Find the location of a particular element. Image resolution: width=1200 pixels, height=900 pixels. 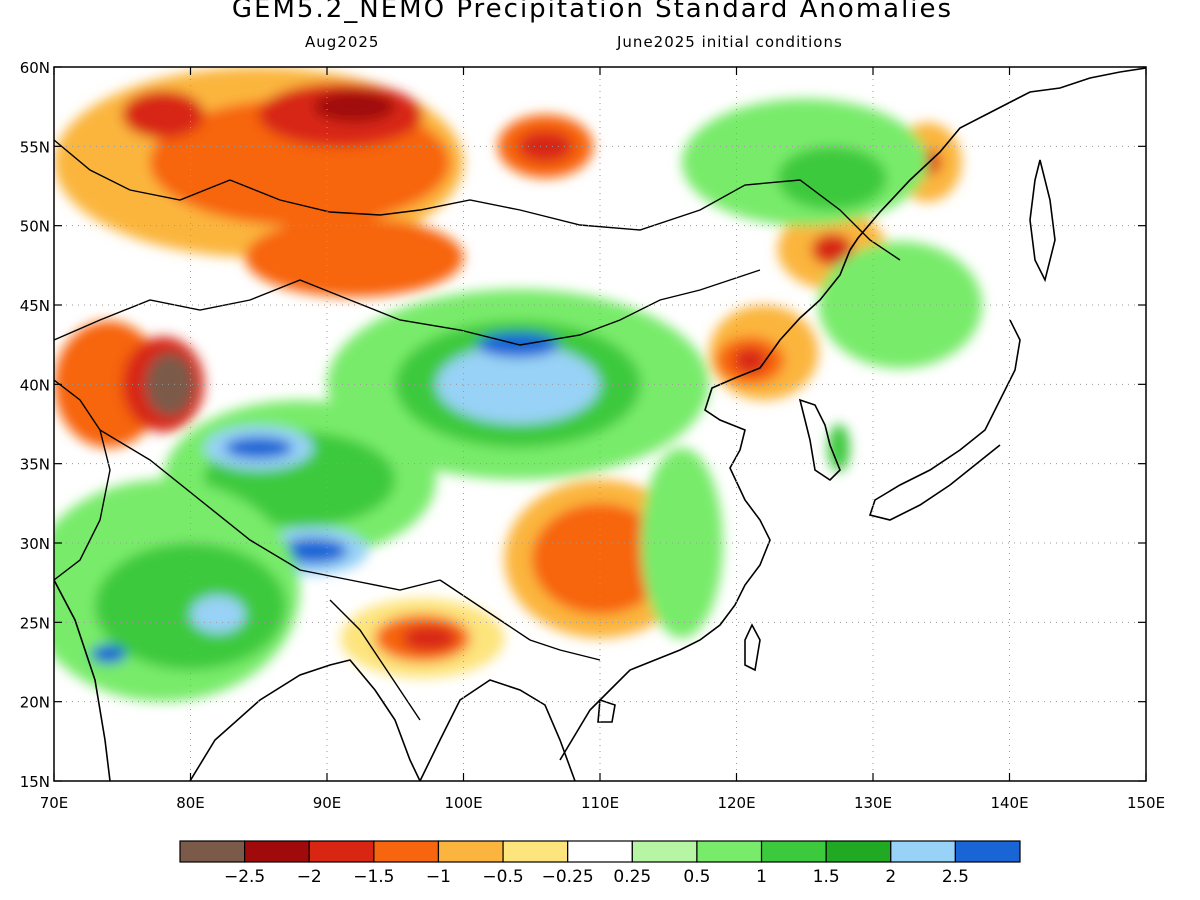

russia-mongolia-border is located at coordinates (565, 220).